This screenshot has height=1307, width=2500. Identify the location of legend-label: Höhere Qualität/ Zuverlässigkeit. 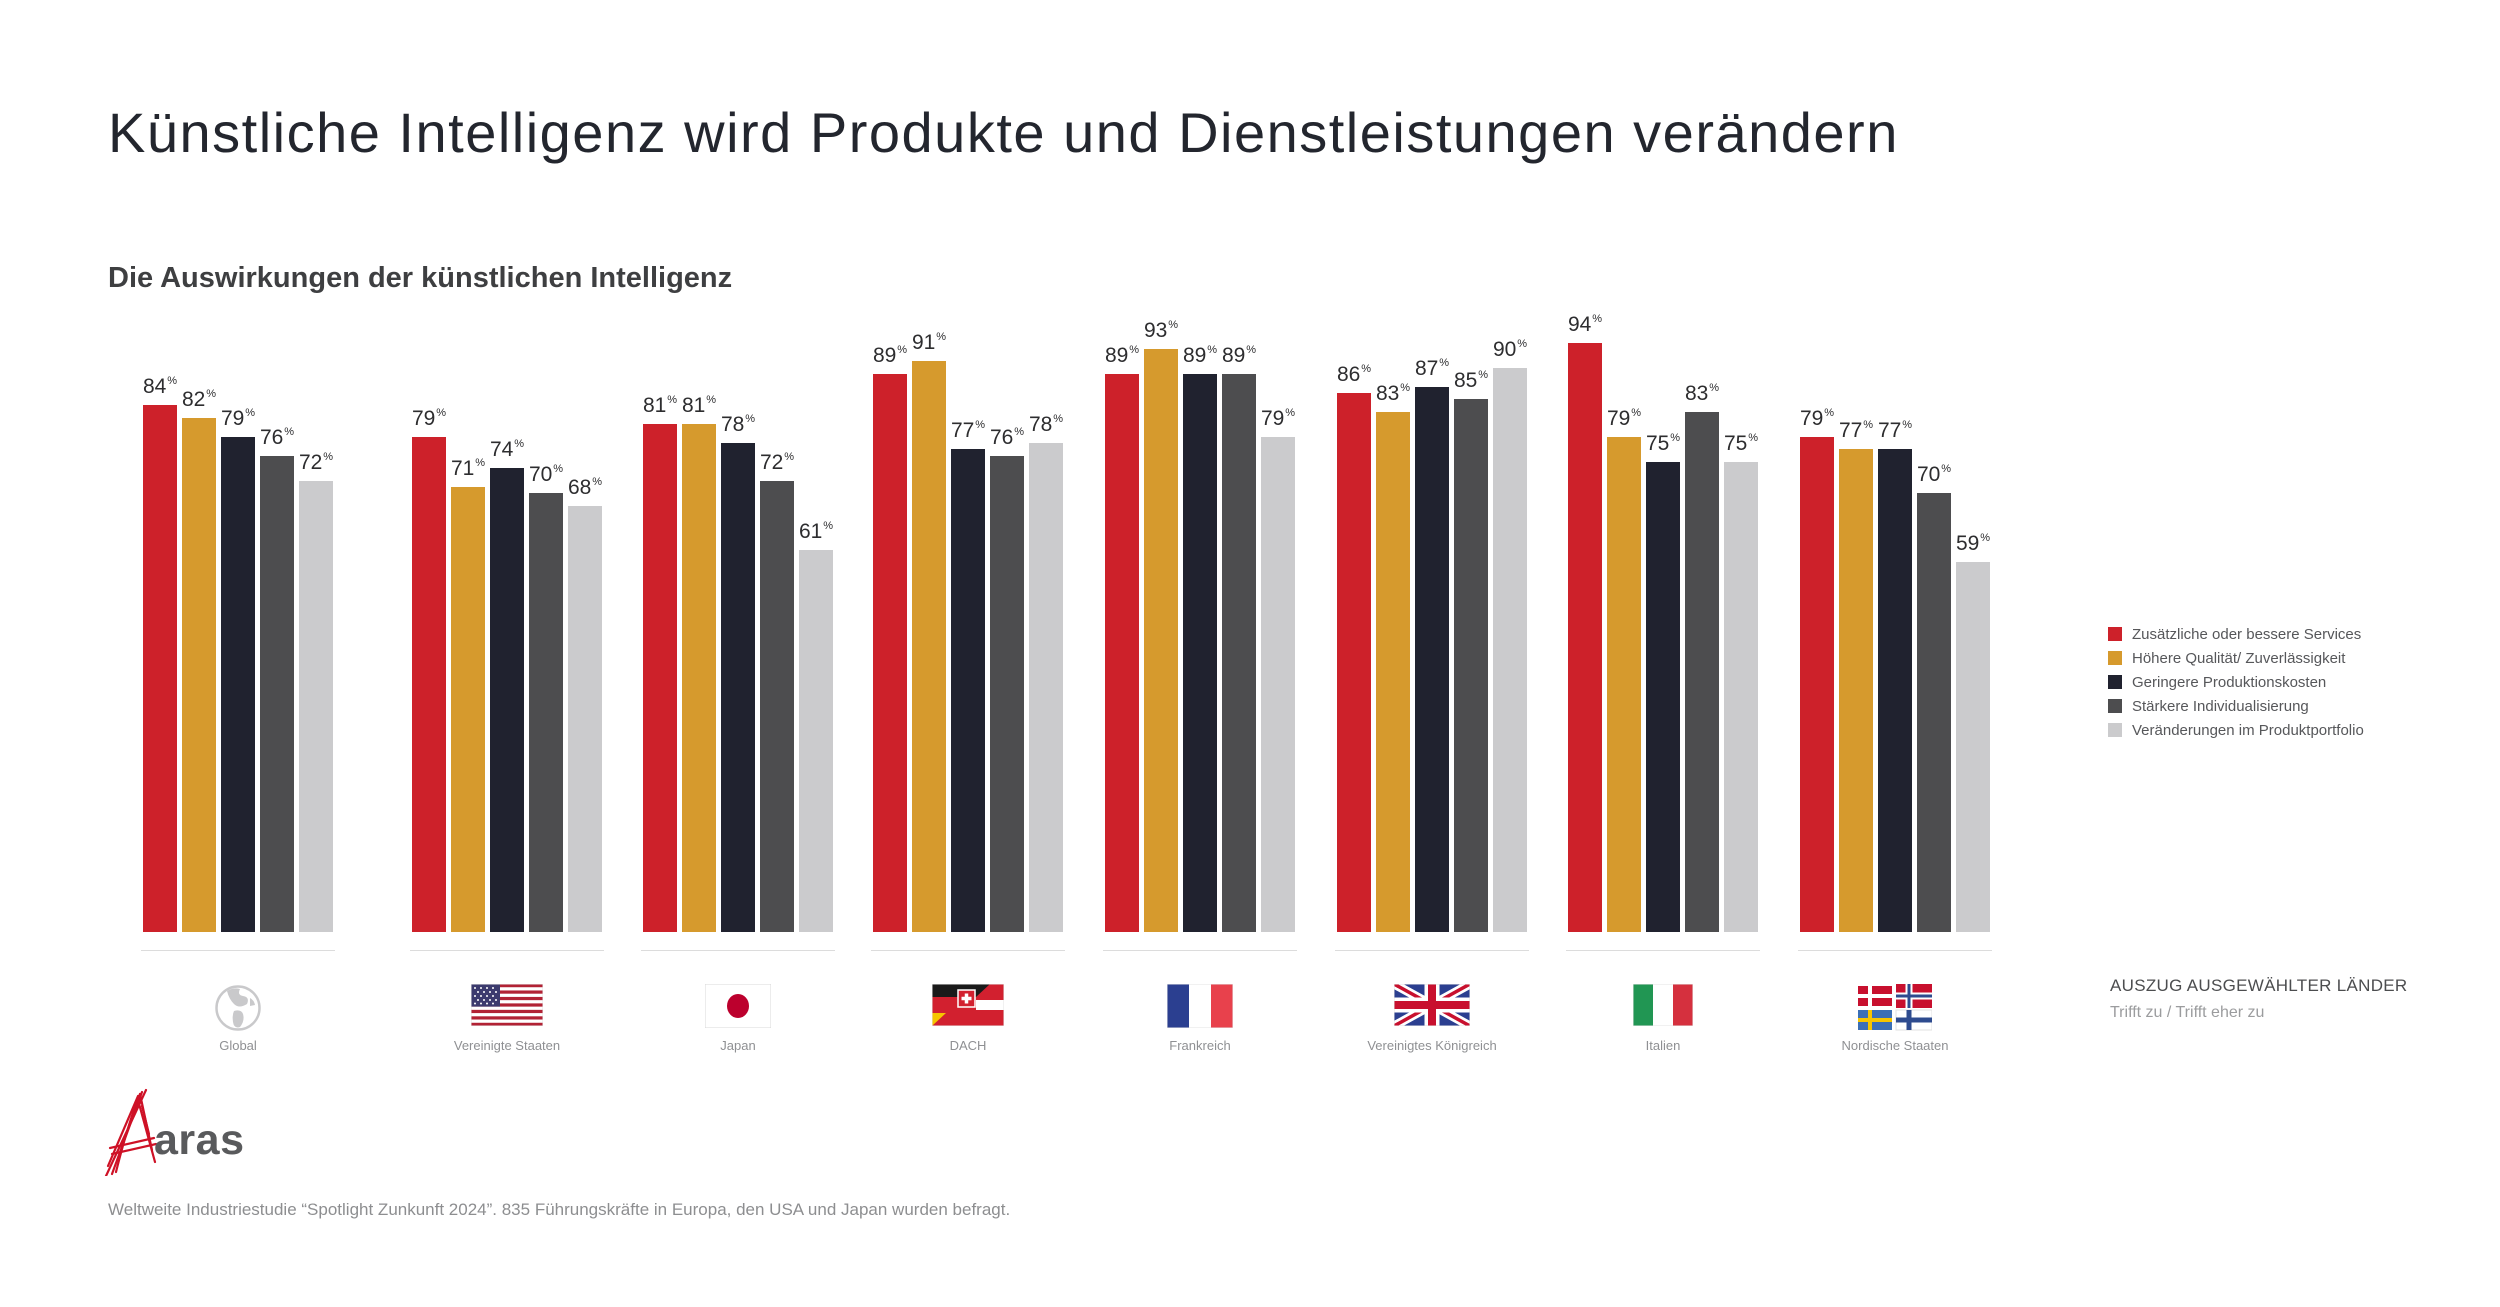
(2239, 658).